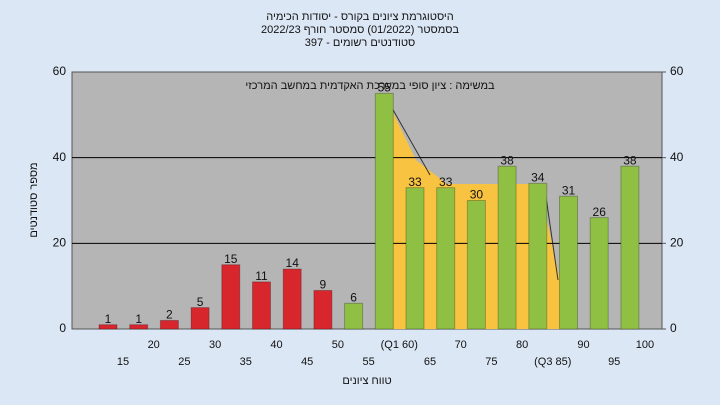  Describe the element at coordinates (360, 43) in the screenshot. I see `chart-title: סטודנטים רשומים - 397` at that location.